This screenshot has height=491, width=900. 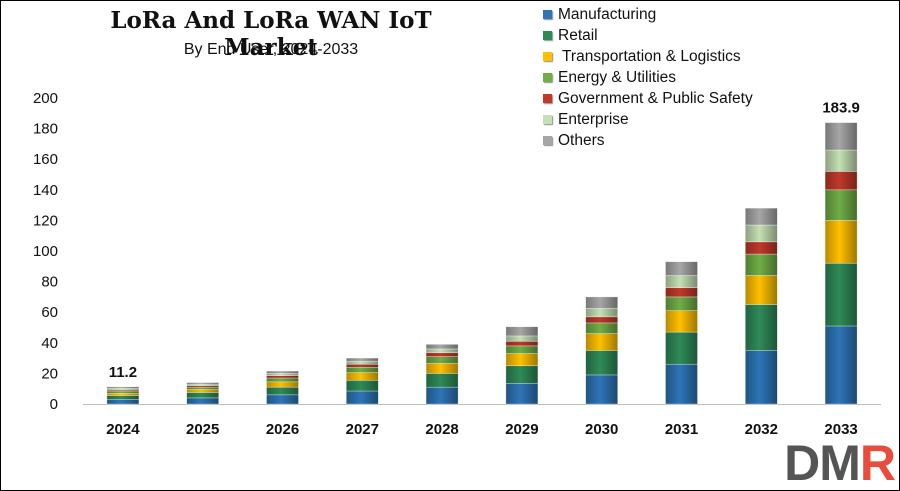 I want to click on bar-segment-2029-others, so click(x=522, y=331).